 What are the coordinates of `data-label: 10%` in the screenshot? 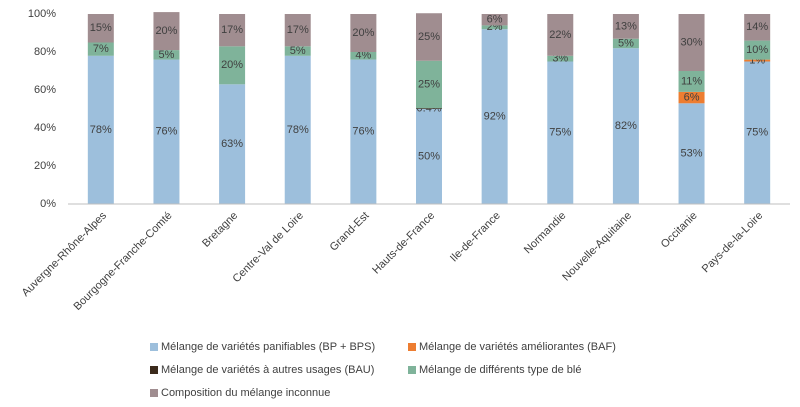 It's located at (757, 50).